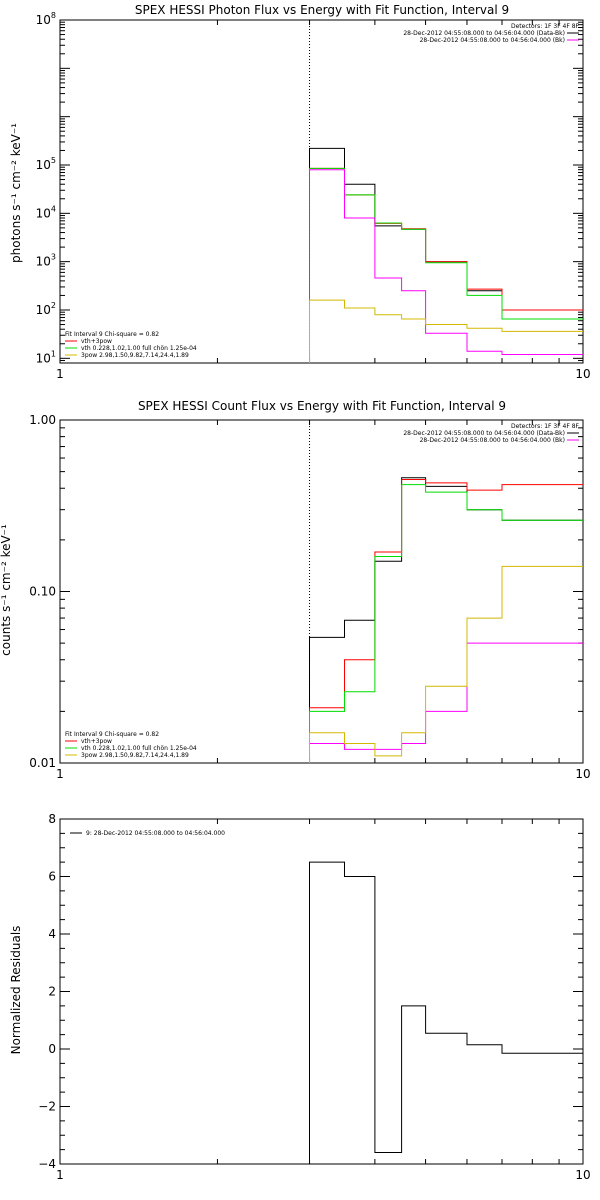 The width and height of the screenshot is (600, 1200). Describe the element at coordinates (46, 212) in the screenshot. I see `y-tick-label: 10⁴` at that location.